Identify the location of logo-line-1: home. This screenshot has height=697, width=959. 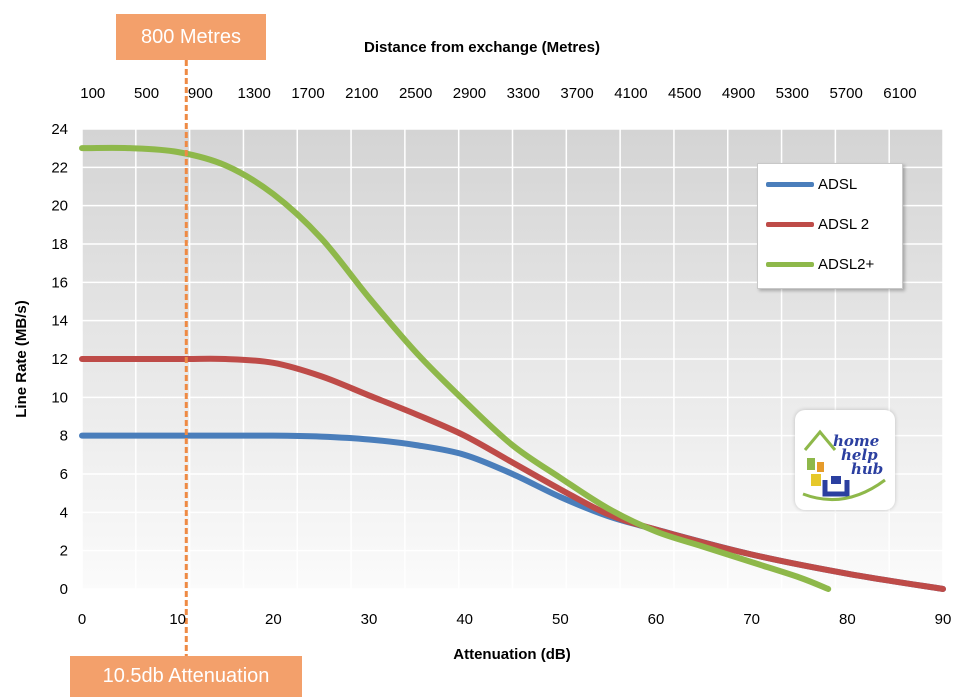
(856, 441).